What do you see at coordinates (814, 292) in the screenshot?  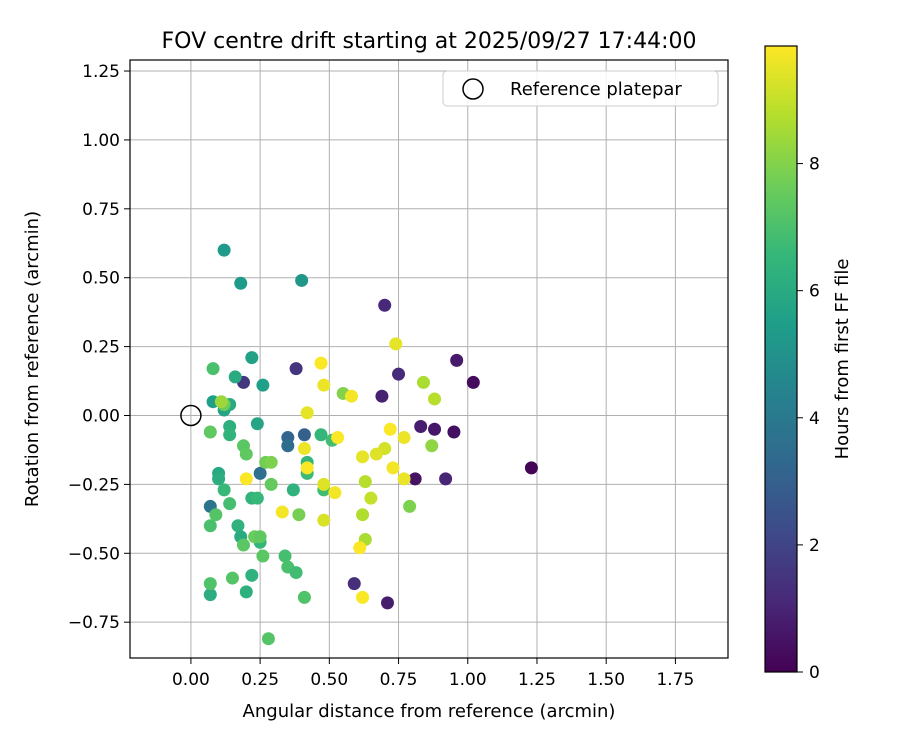 I see `colorbar-tick-label: 6` at bounding box center [814, 292].